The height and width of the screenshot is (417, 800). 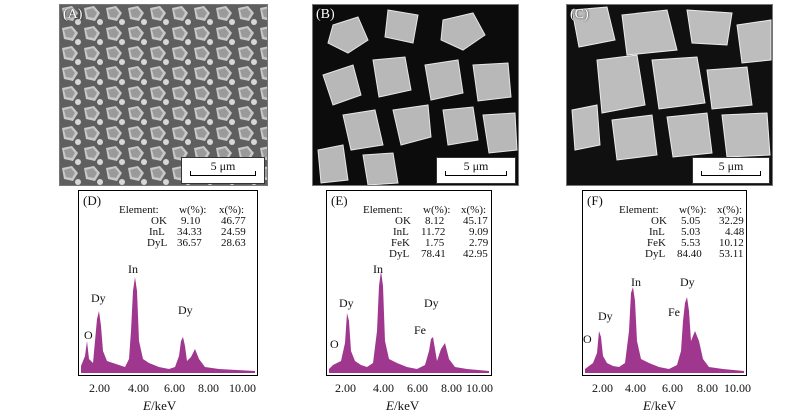 I want to click on sem-texture-c, so click(x=671, y=83).